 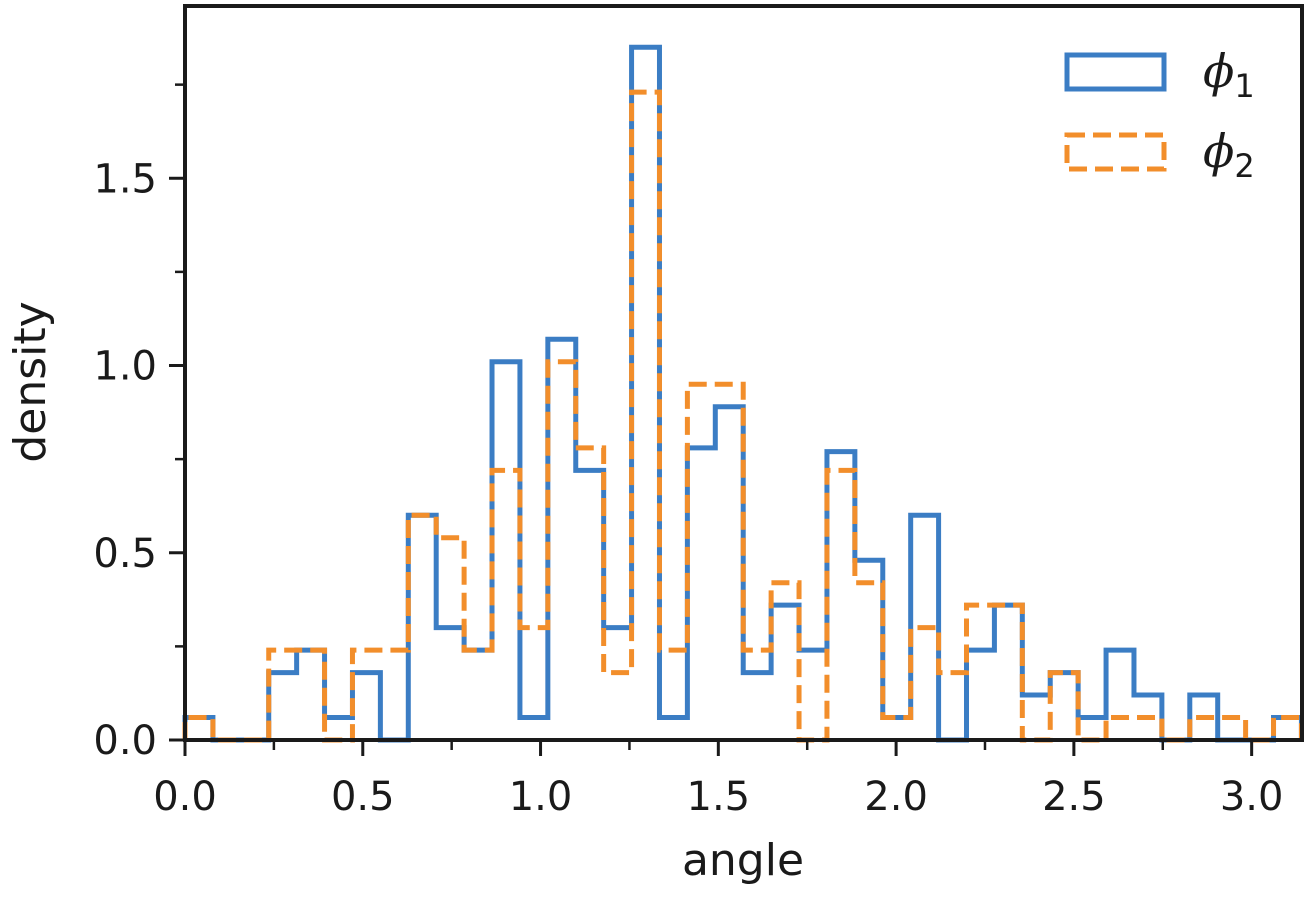 What do you see at coordinates (185, 797) in the screenshot?
I see `x-tick-label: 0.0` at bounding box center [185, 797].